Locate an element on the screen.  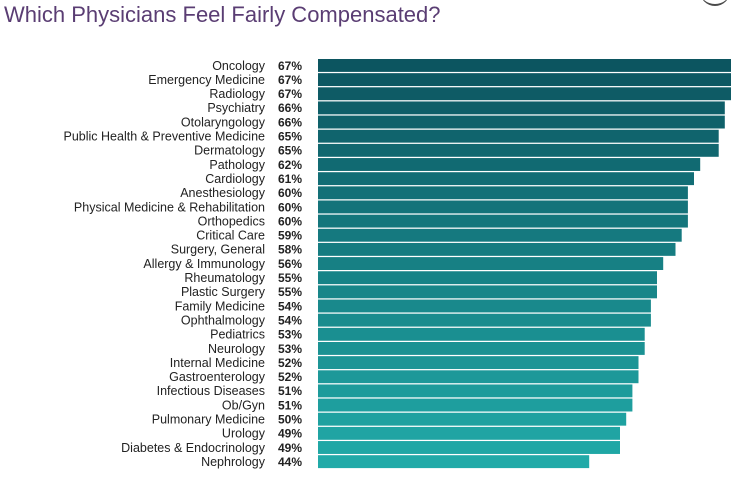
category-label-otolaryngology: Otolaryngology is located at coordinates (223, 122).